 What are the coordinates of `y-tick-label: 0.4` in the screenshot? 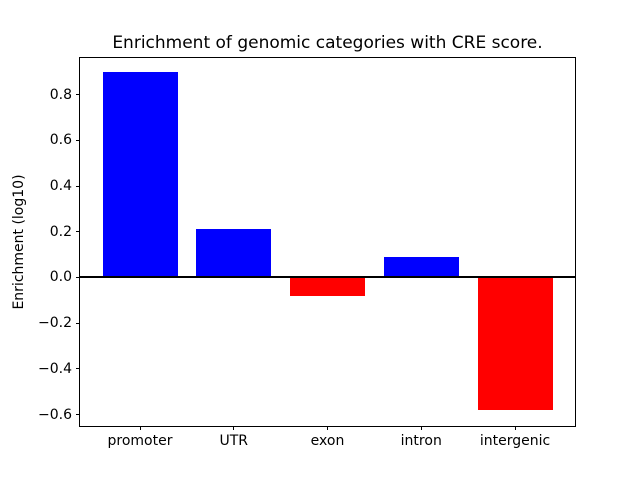 It's located at (60, 186).